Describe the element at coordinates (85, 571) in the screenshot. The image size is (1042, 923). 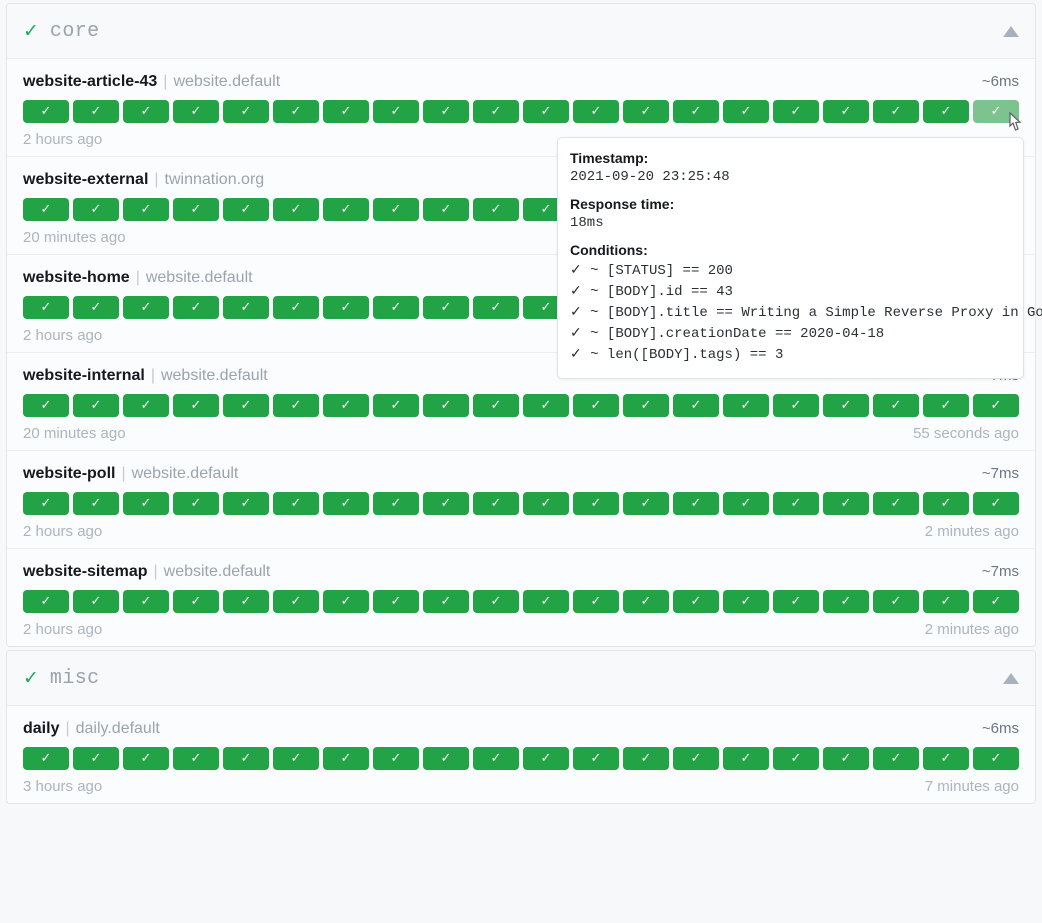
I see `endpoint-name: website-sitemap` at that location.